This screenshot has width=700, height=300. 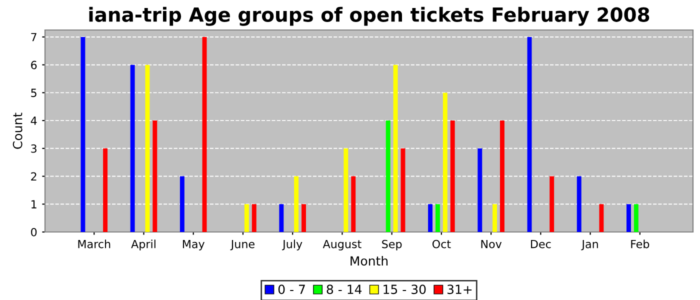 I want to click on x-tick-label: March, so click(x=94, y=244).